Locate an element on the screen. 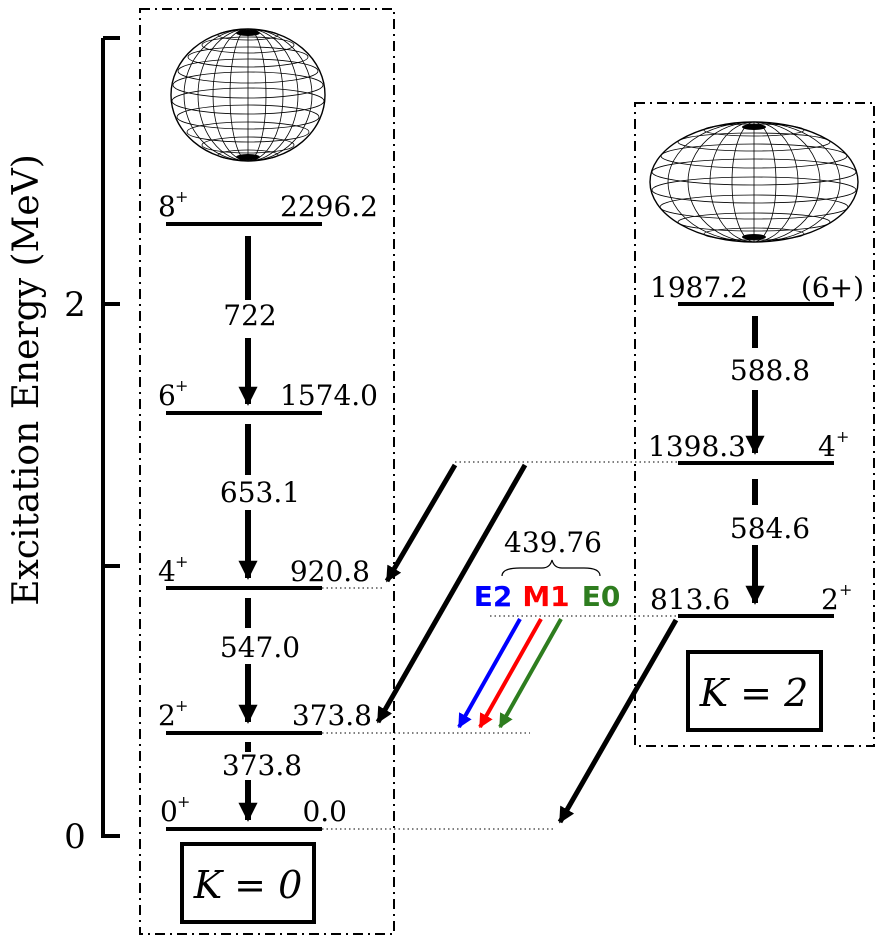 The height and width of the screenshot is (940, 884). energy-k0-8: 2296.2 is located at coordinates (329, 206).